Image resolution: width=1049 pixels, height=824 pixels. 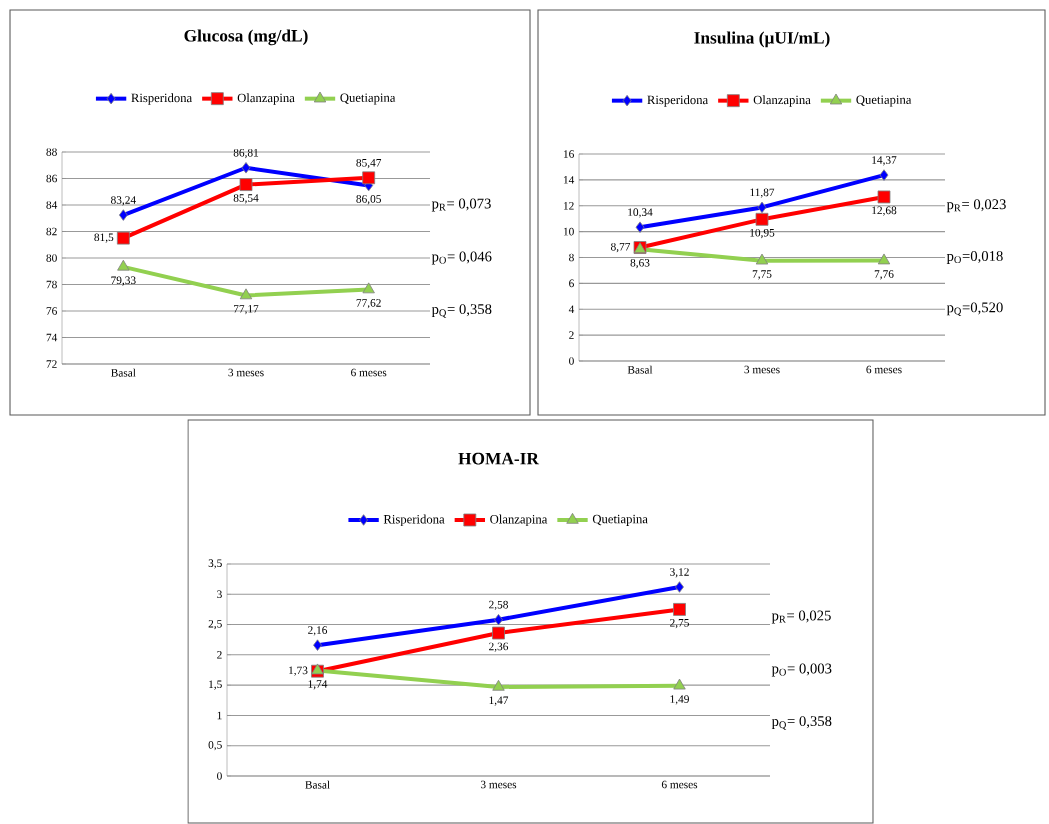 I want to click on data-label: 77,17, so click(x=246, y=310).